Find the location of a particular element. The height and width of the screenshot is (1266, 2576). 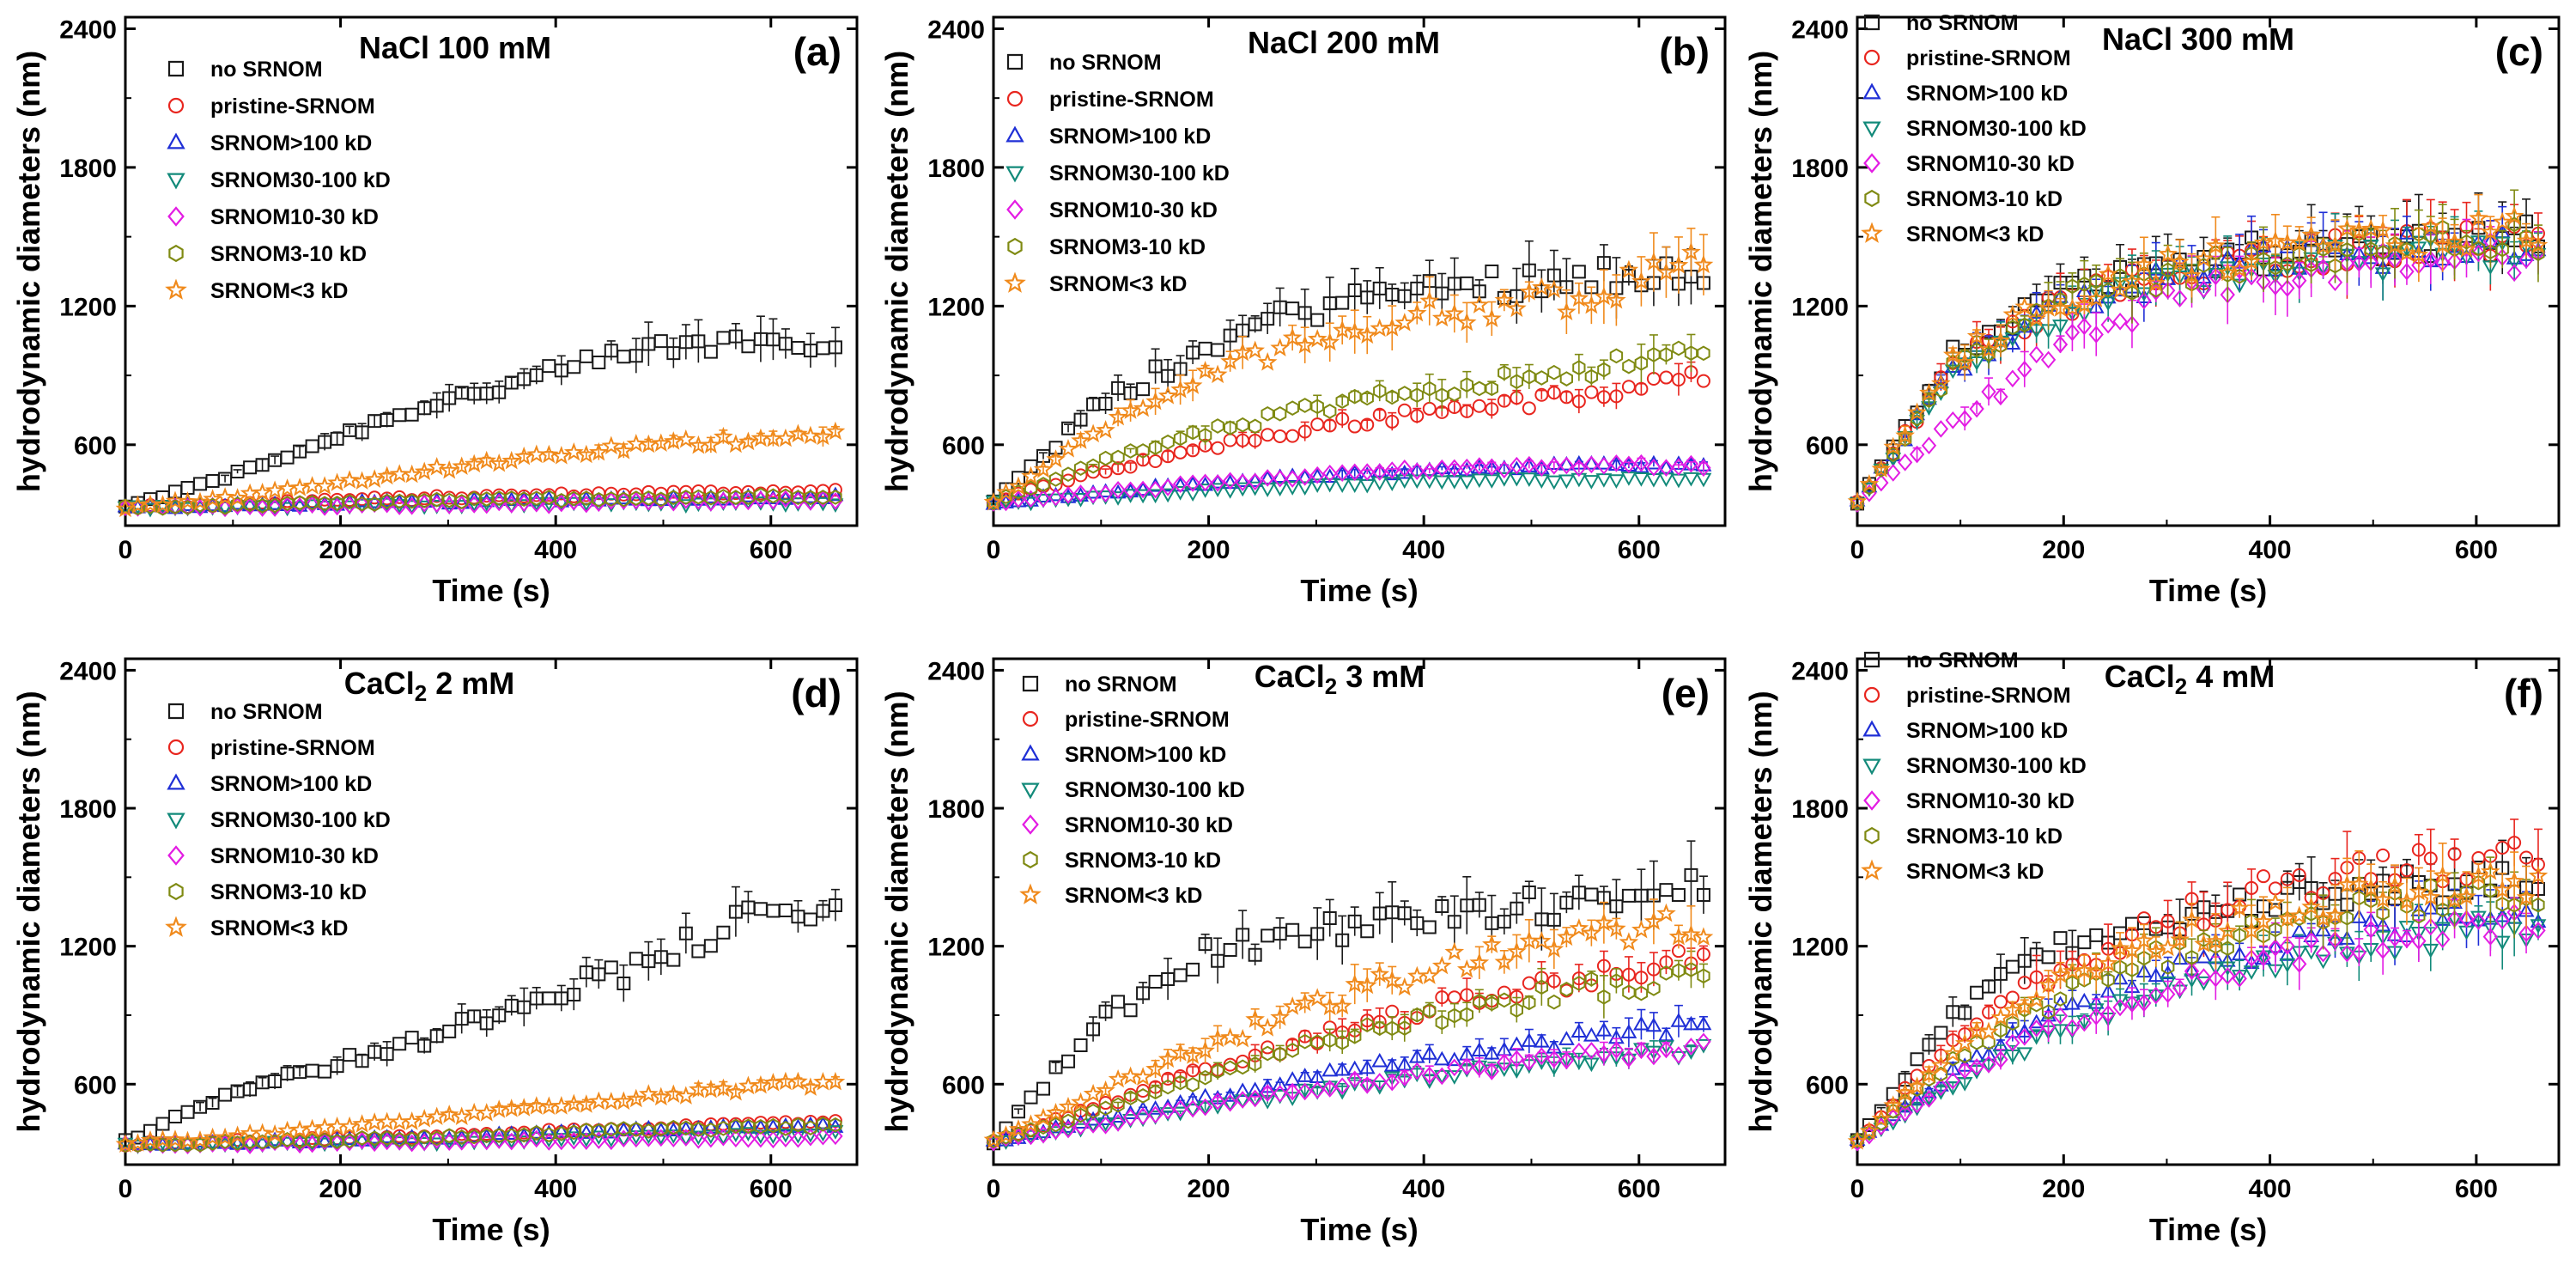

y-tick-label: 2400 is located at coordinates (956, 29).